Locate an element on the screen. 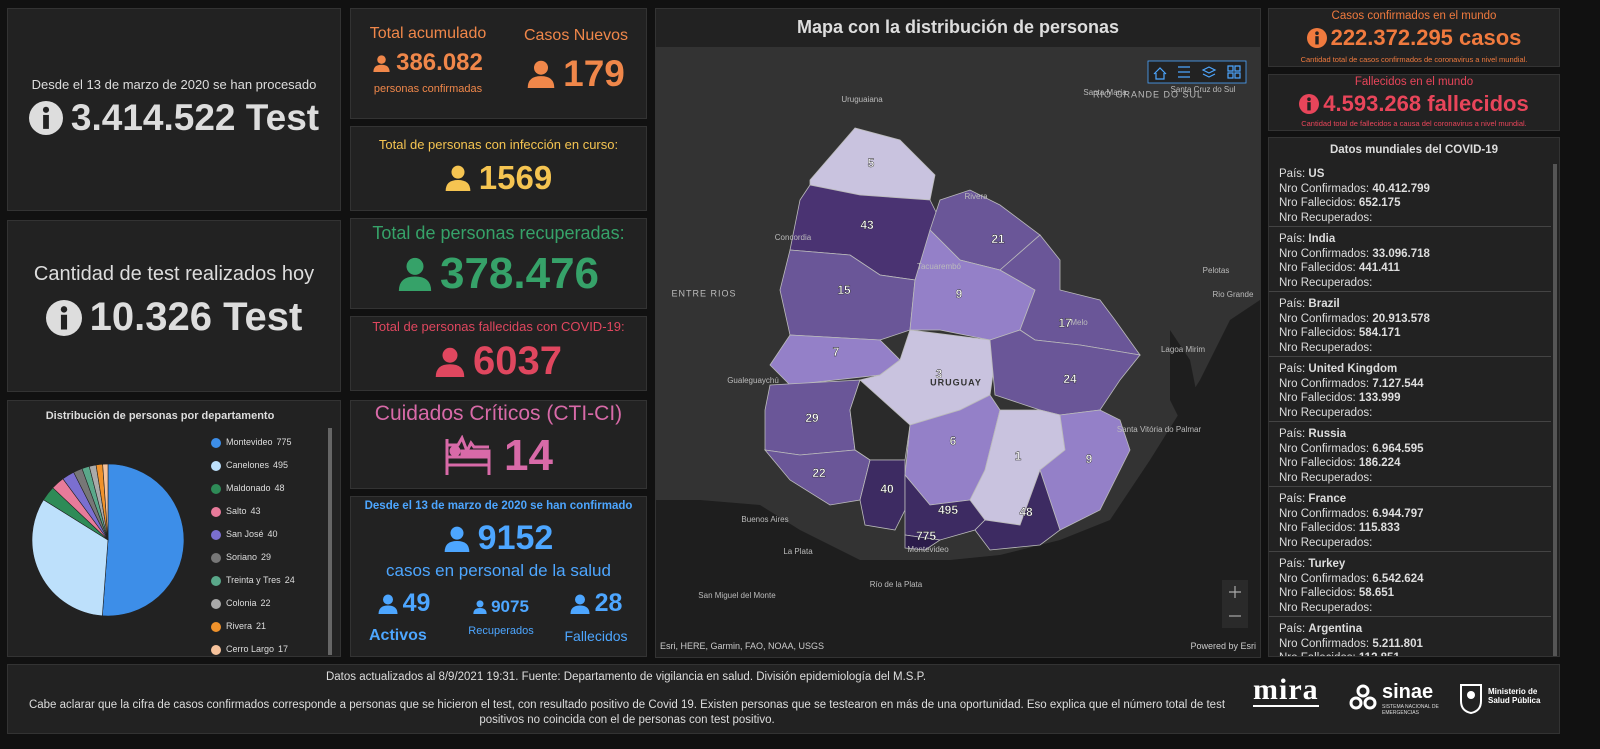  legend-value: 21 is located at coordinates (261, 626).